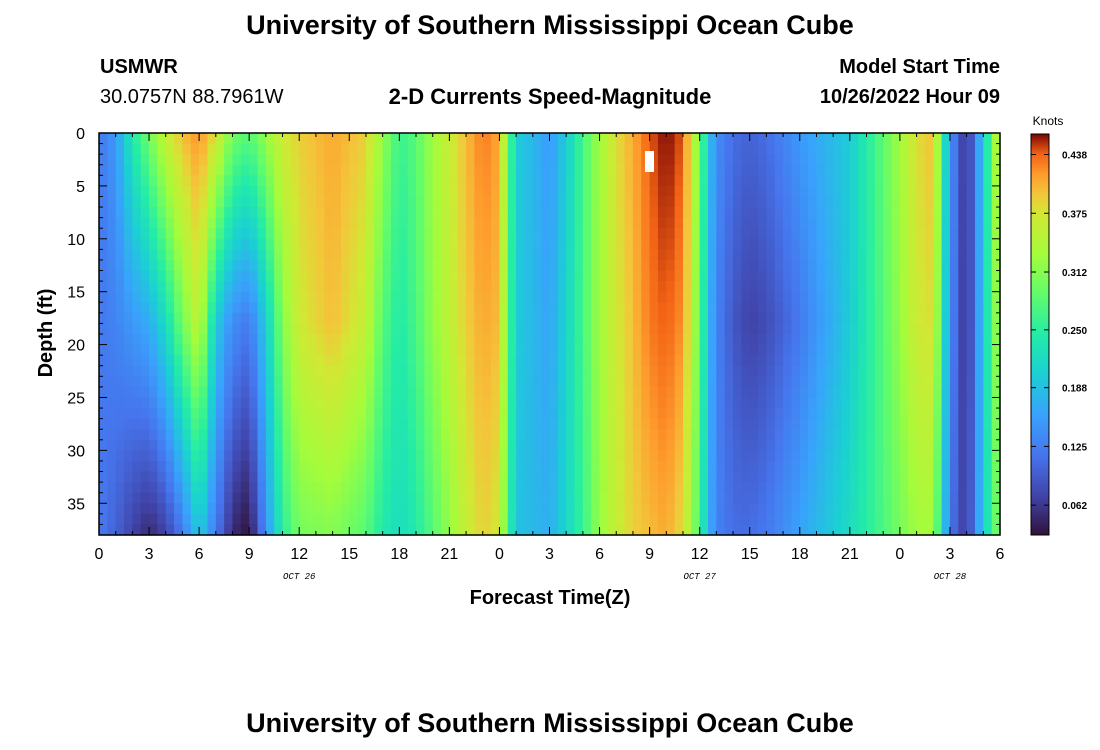 The height and width of the screenshot is (750, 1100). I want to click on colorbar-tick-label: 0.438, so click(1074, 156).